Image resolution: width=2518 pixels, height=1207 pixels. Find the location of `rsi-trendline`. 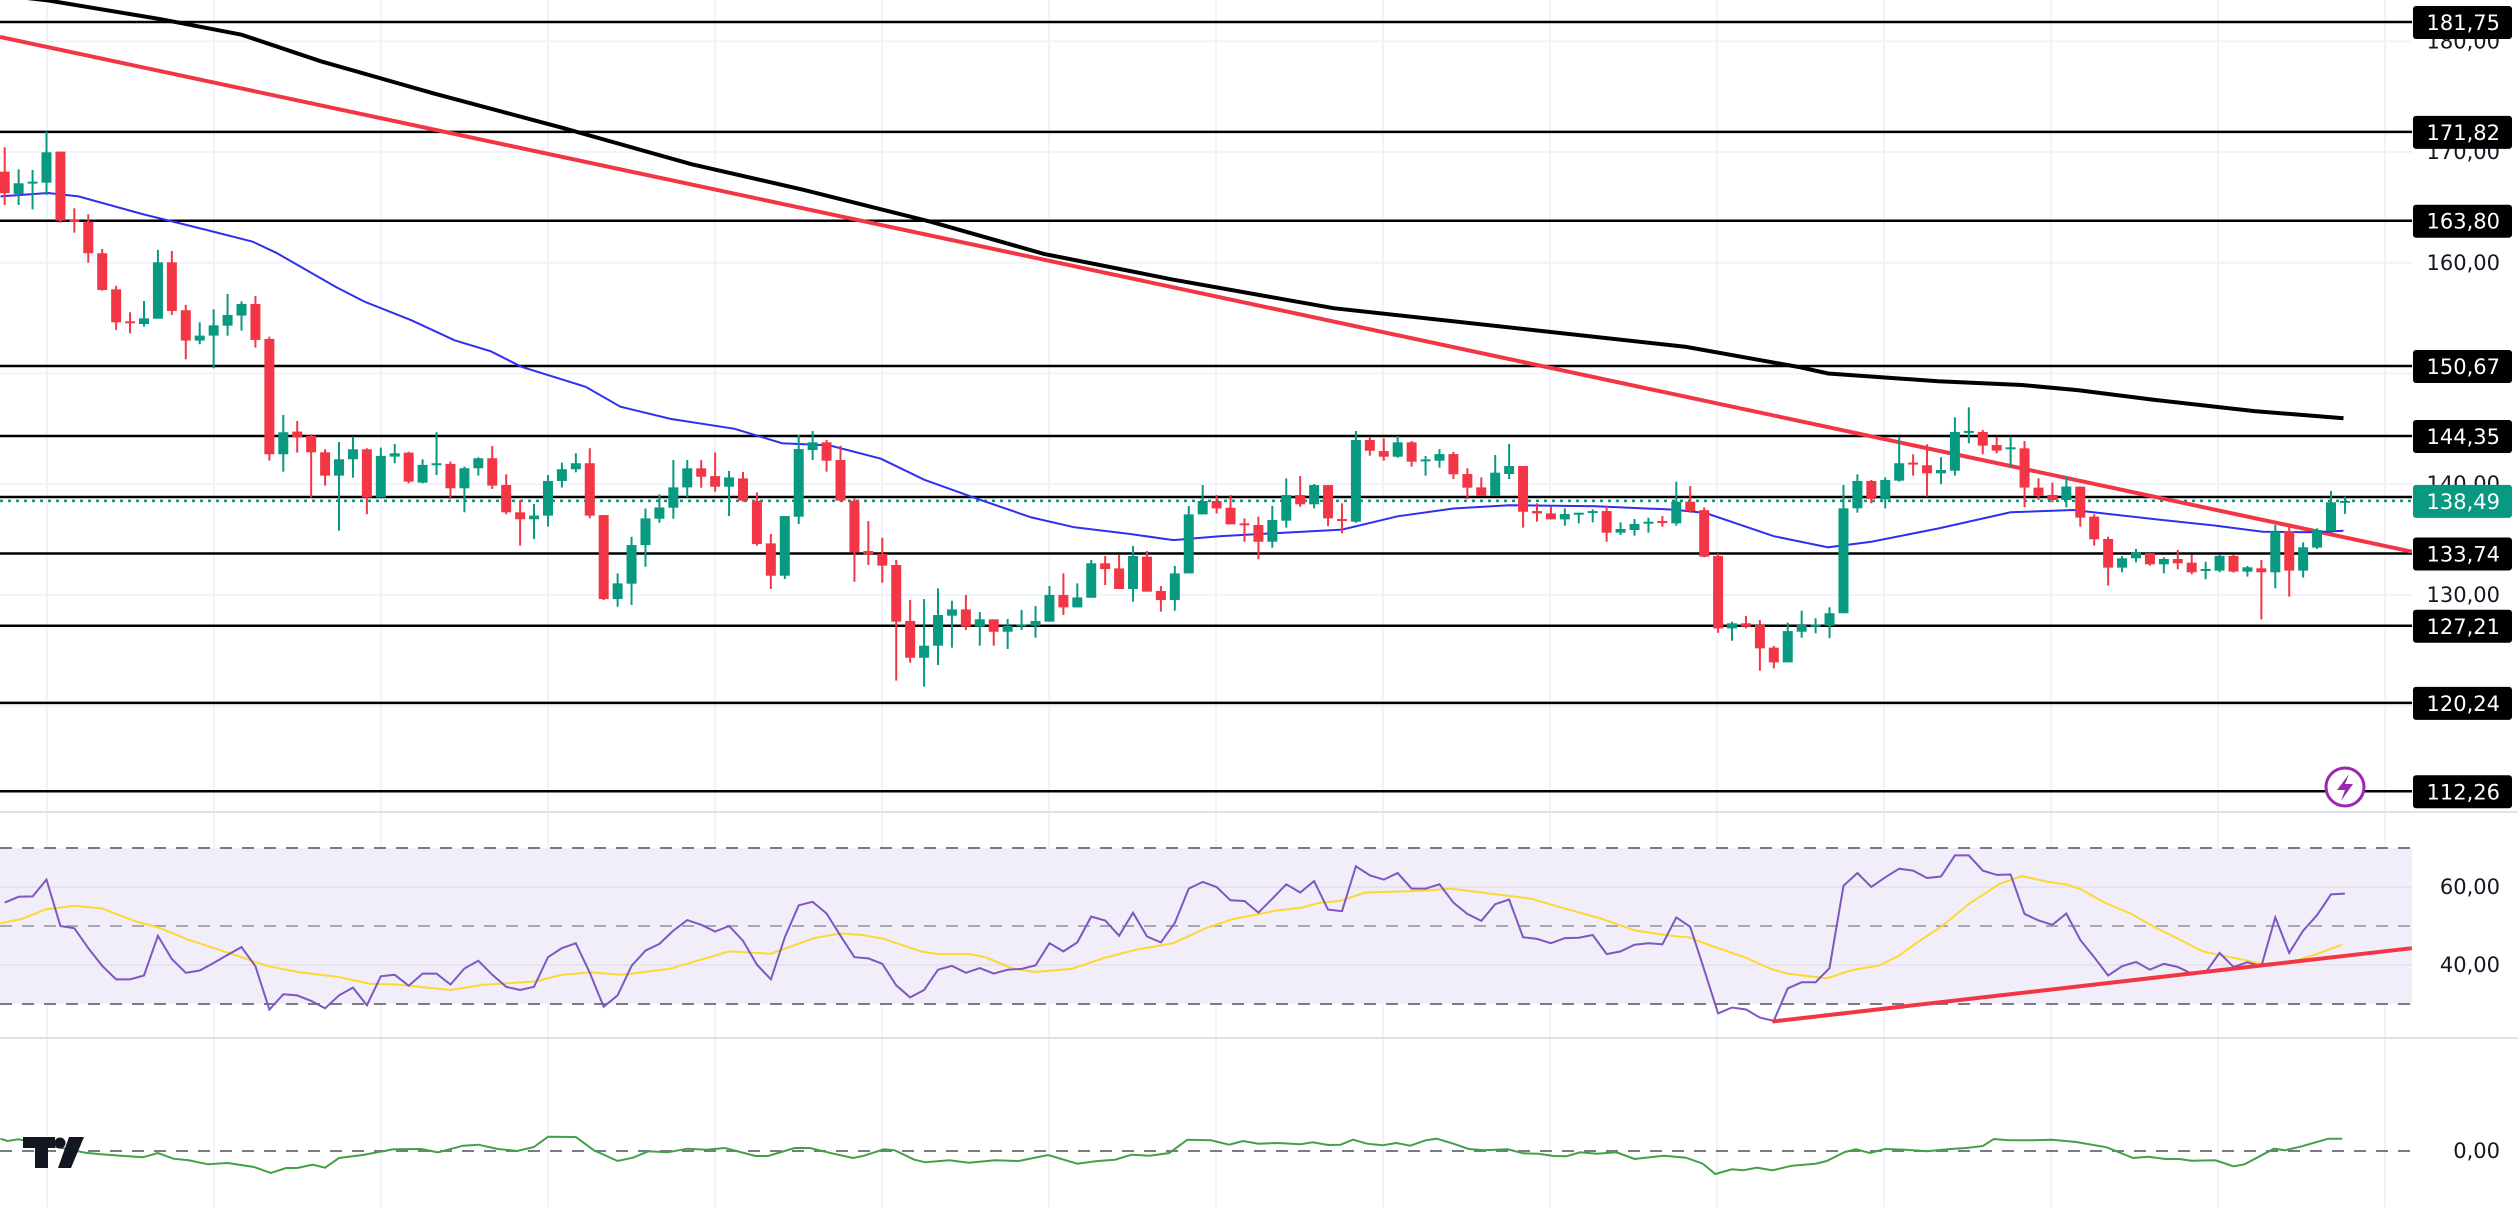

rsi-trendline is located at coordinates (2092, 985).